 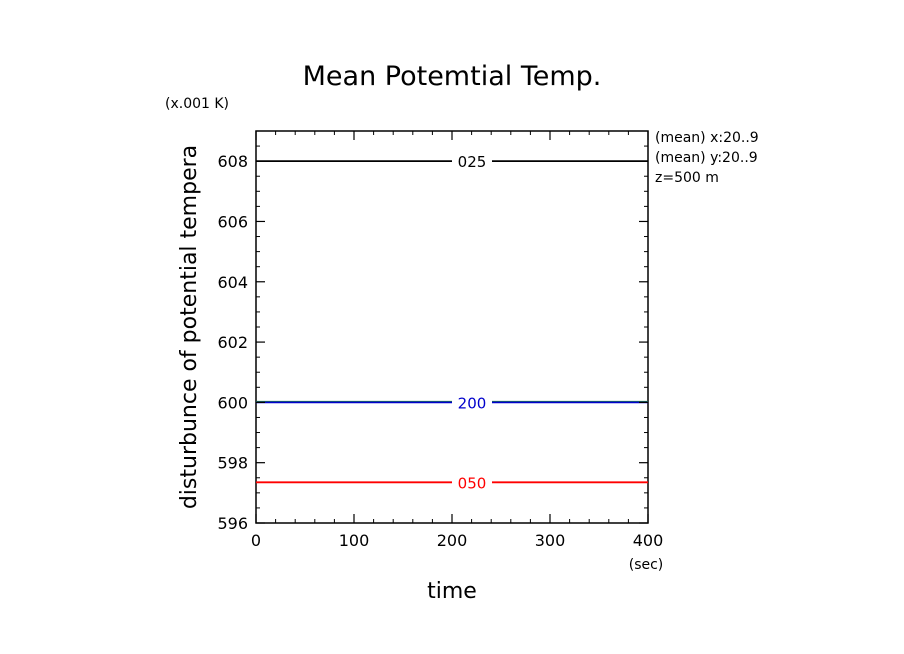 What do you see at coordinates (232, 402) in the screenshot?
I see `y-tick-label: 600` at bounding box center [232, 402].